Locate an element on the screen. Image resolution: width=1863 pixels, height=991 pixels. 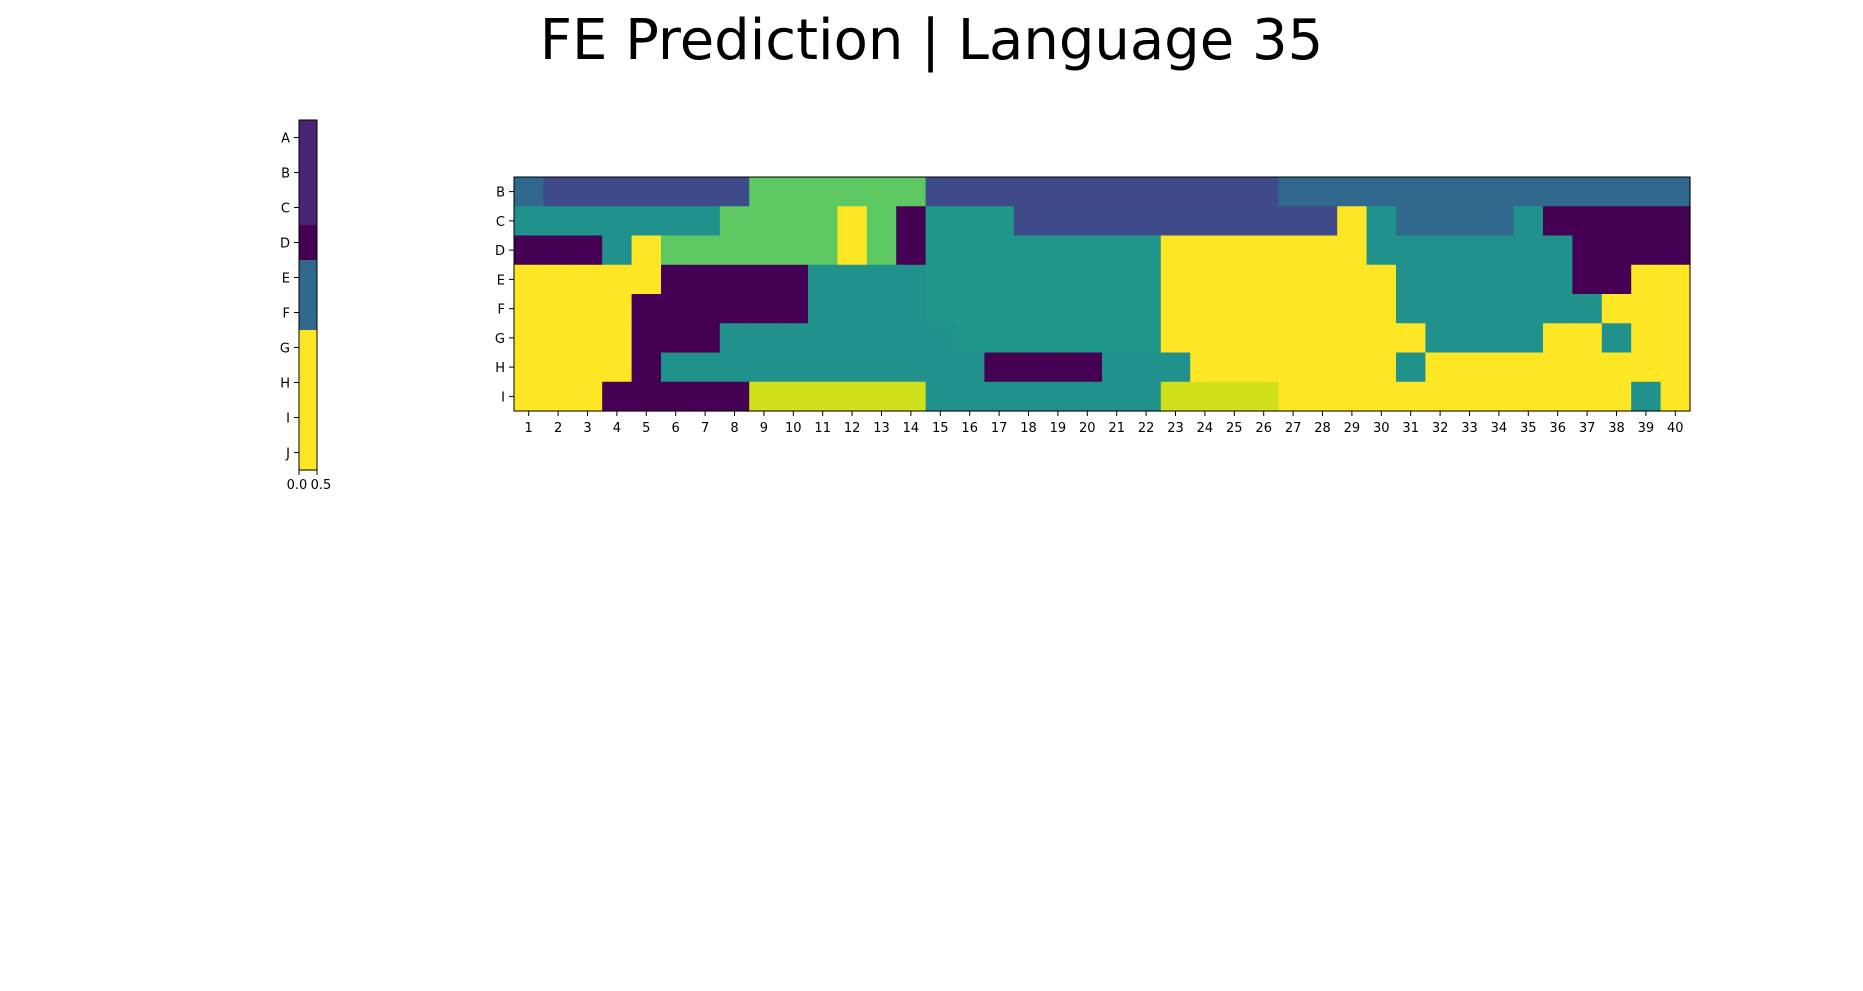
heatmap-ytick-label: F is located at coordinates (501, 310).